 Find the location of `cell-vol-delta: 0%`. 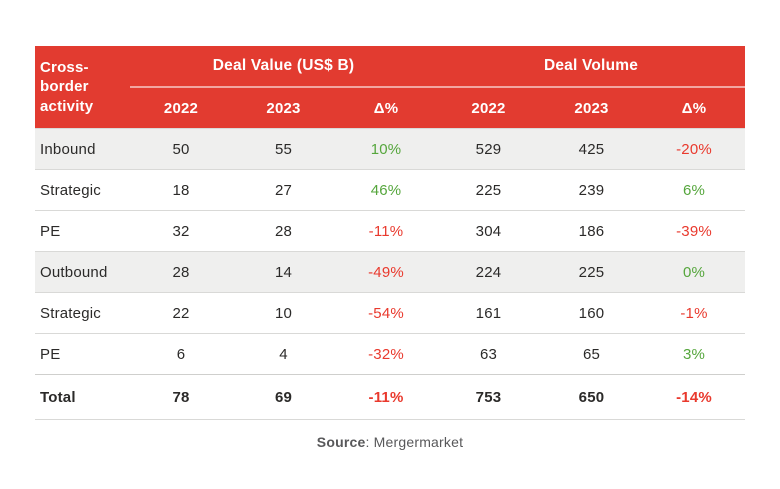

cell-vol-delta: 0% is located at coordinates (694, 272).